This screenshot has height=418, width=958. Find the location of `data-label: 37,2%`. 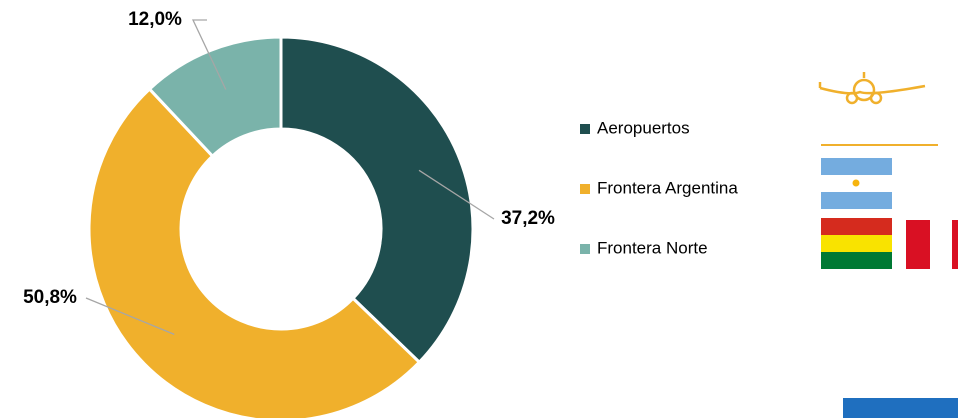

data-label: 37,2% is located at coordinates (528, 218).